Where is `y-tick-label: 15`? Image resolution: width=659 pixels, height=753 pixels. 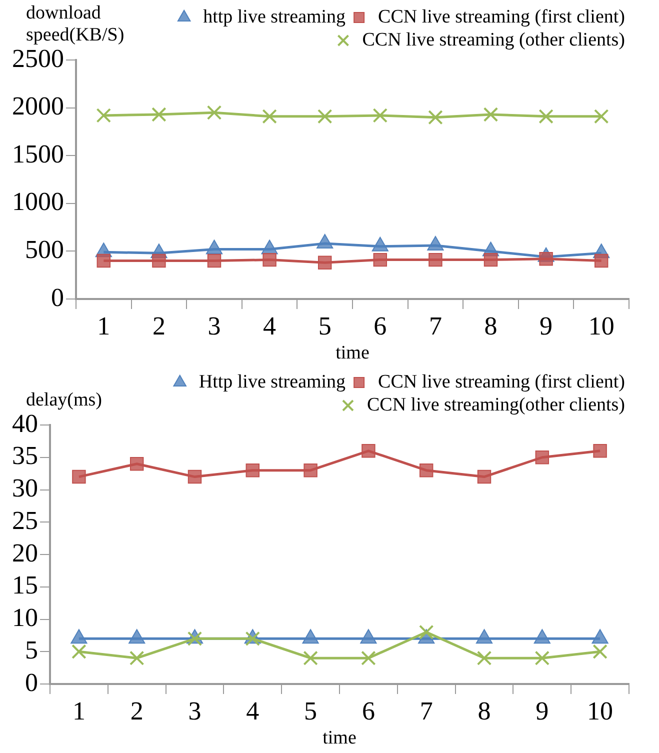
y-tick-label: 15 is located at coordinates (25, 585).